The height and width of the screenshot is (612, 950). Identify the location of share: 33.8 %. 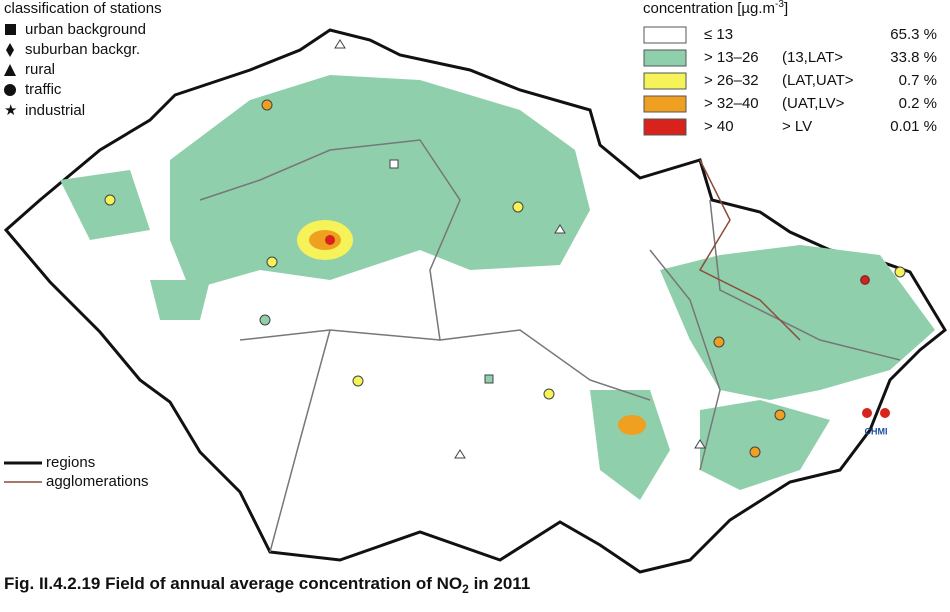
(913, 57).